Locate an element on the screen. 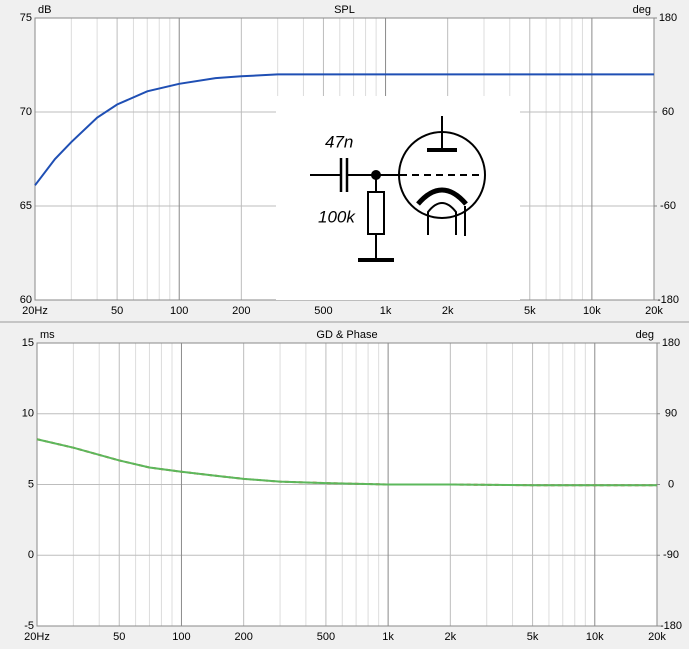 This screenshot has width=689, height=649. y-tick-label: 5 is located at coordinates (31, 484).